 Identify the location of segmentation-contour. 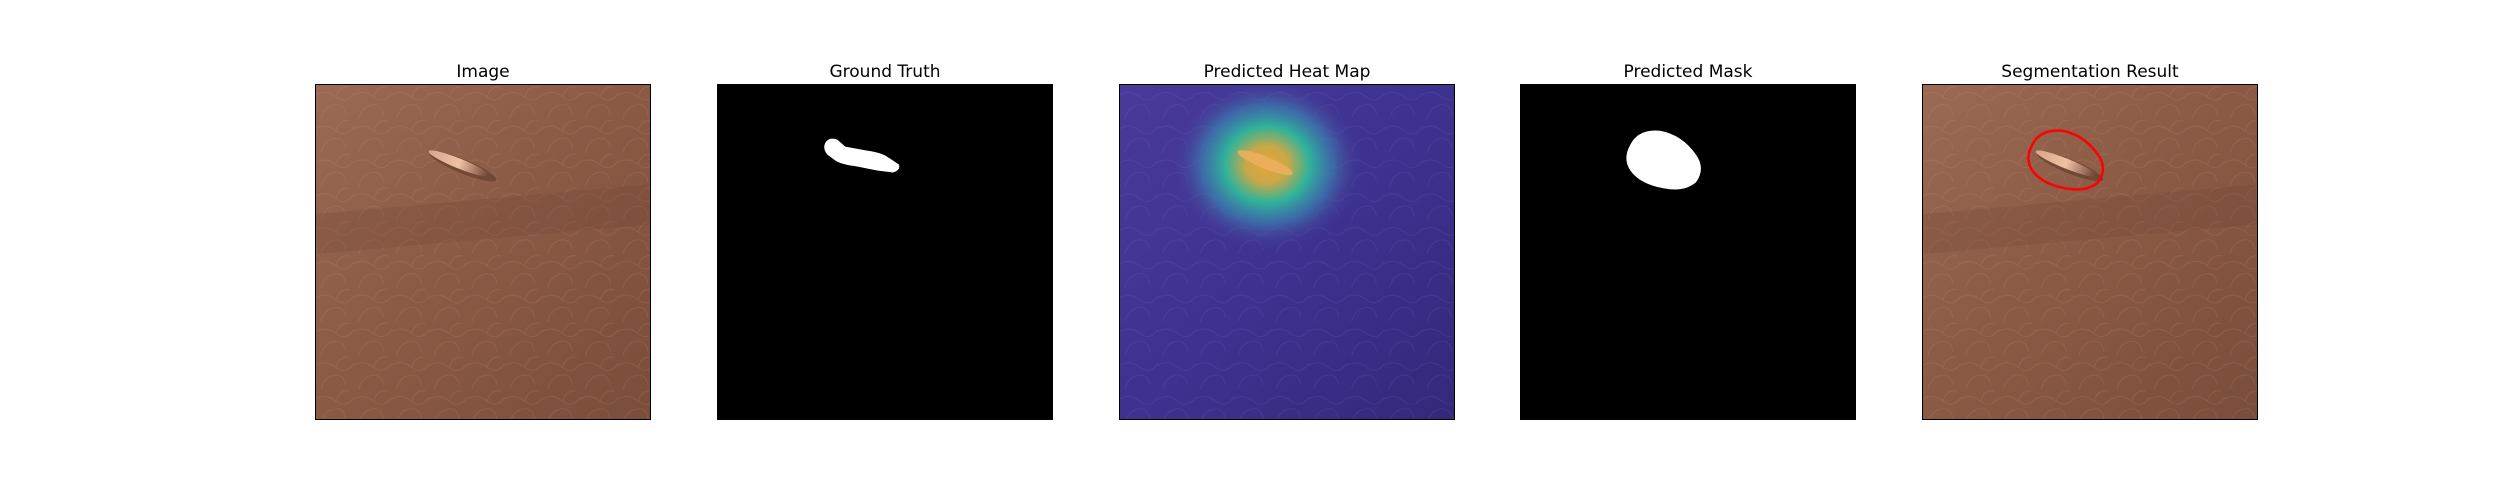
(2066, 160).